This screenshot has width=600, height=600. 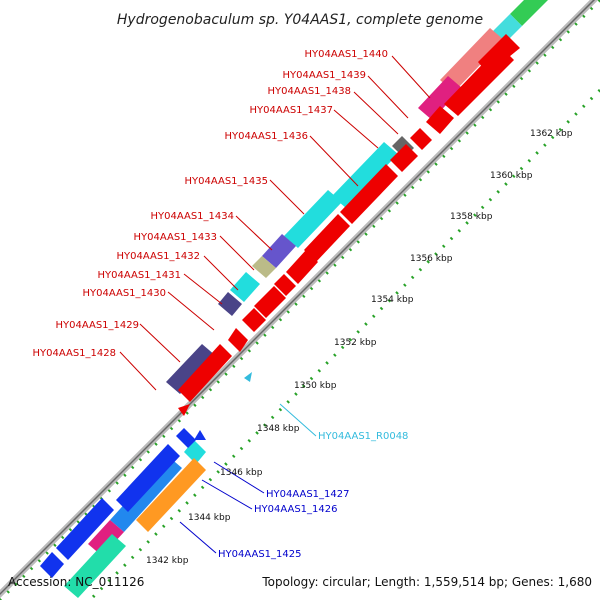 I want to click on gene-label-1440: HY04AAS1_1440, so click(x=346, y=54).